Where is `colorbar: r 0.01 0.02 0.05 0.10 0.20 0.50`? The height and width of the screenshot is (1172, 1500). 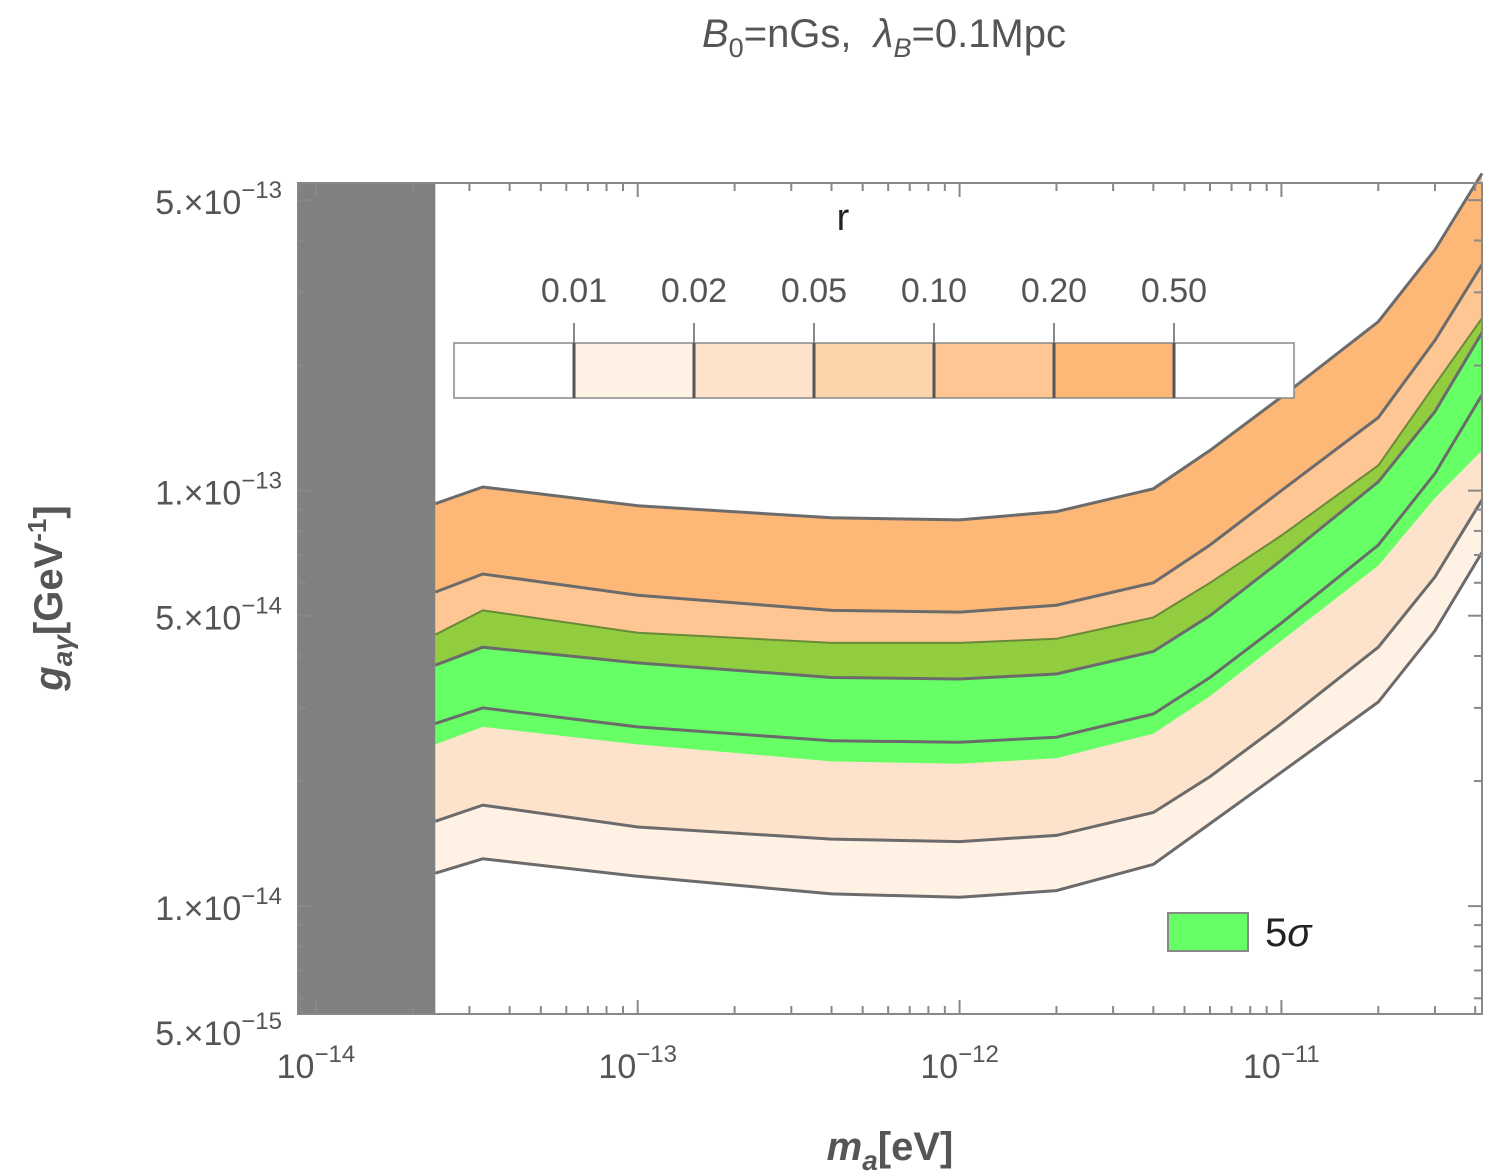
colorbar: r 0.01 0.02 0.05 0.10 0.20 0.50 is located at coordinates (874, 298).